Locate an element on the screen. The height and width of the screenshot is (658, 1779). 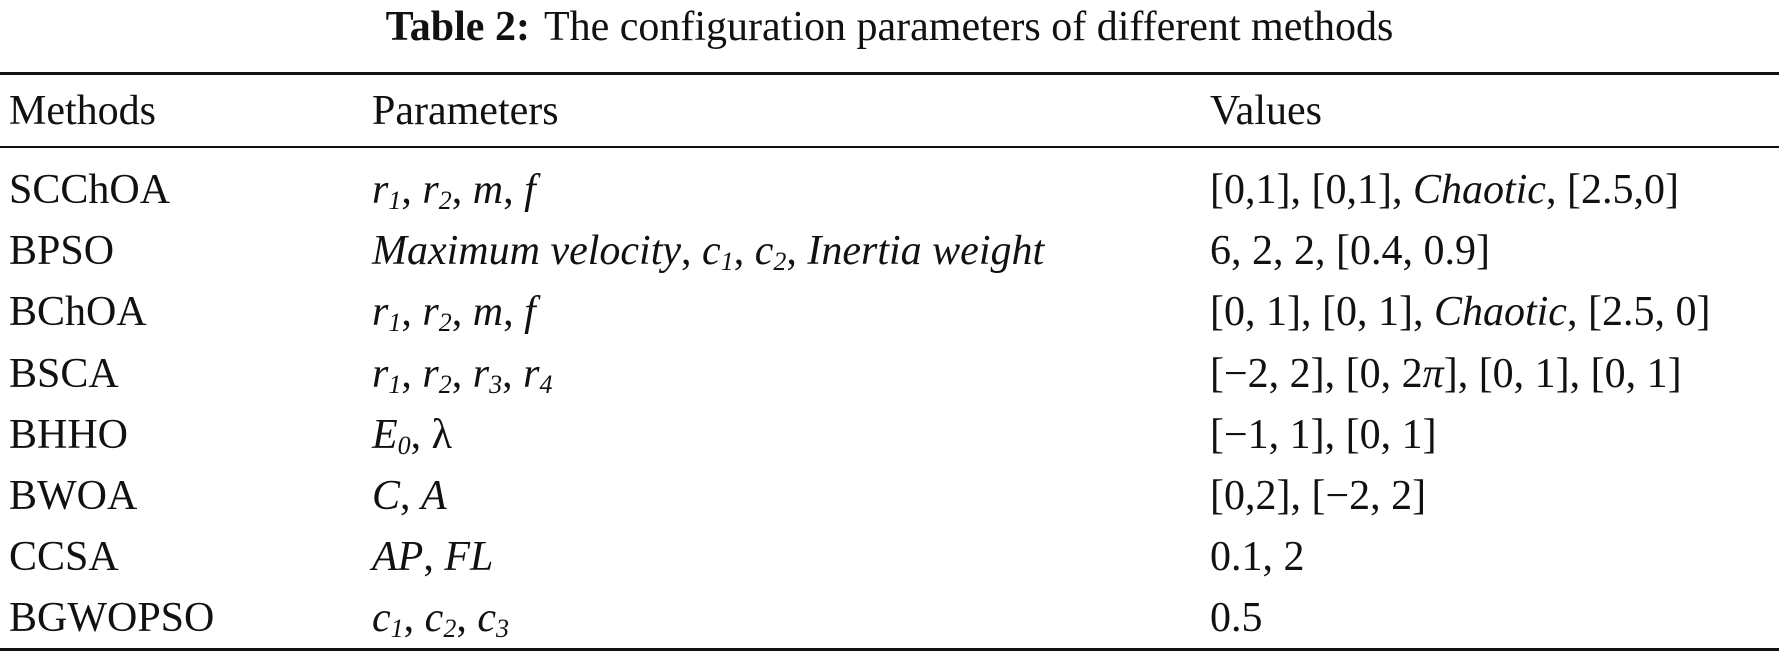
values-cell: 0.1, 2 is located at coordinates (1257, 557).